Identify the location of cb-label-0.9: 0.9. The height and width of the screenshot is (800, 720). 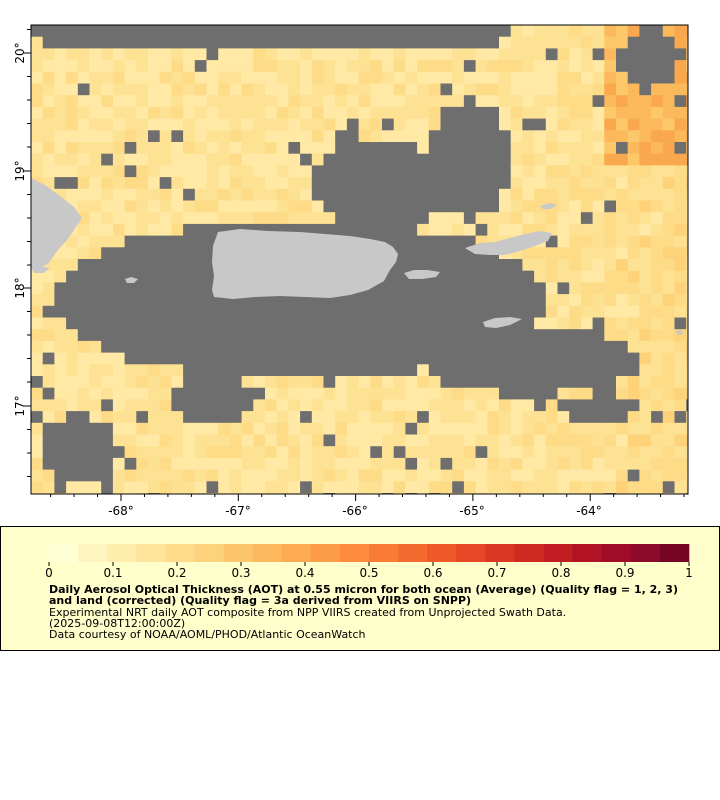
(624, 573).